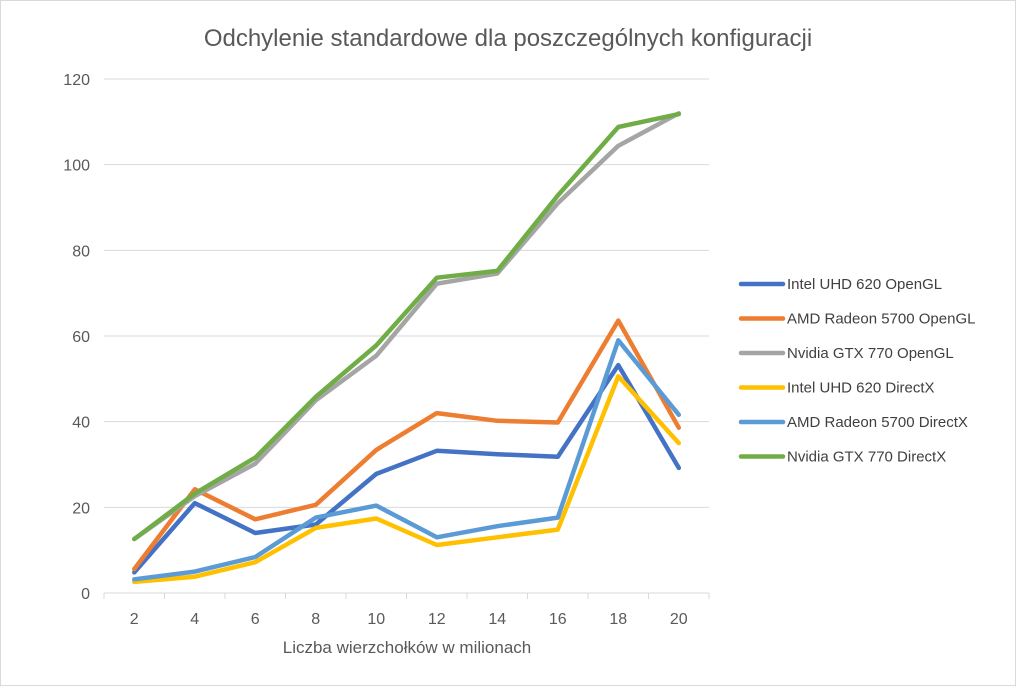 The width and height of the screenshot is (1016, 686). Describe the element at coordinates (437, 619) in the screenshot. I see `x-tick-label: 12` at that location.